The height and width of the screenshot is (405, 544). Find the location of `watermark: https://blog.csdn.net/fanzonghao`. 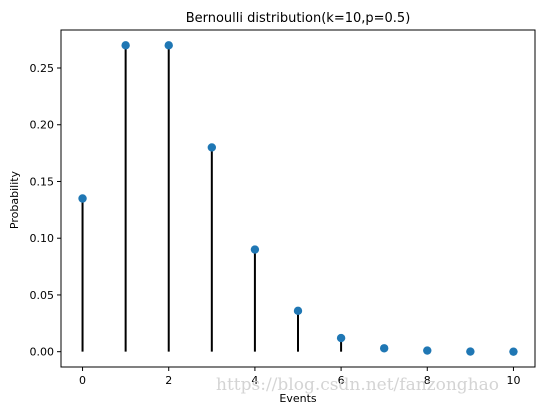

watermark: https://blog.csdn.net/fanzonghao is located at coordinates (357, 385).